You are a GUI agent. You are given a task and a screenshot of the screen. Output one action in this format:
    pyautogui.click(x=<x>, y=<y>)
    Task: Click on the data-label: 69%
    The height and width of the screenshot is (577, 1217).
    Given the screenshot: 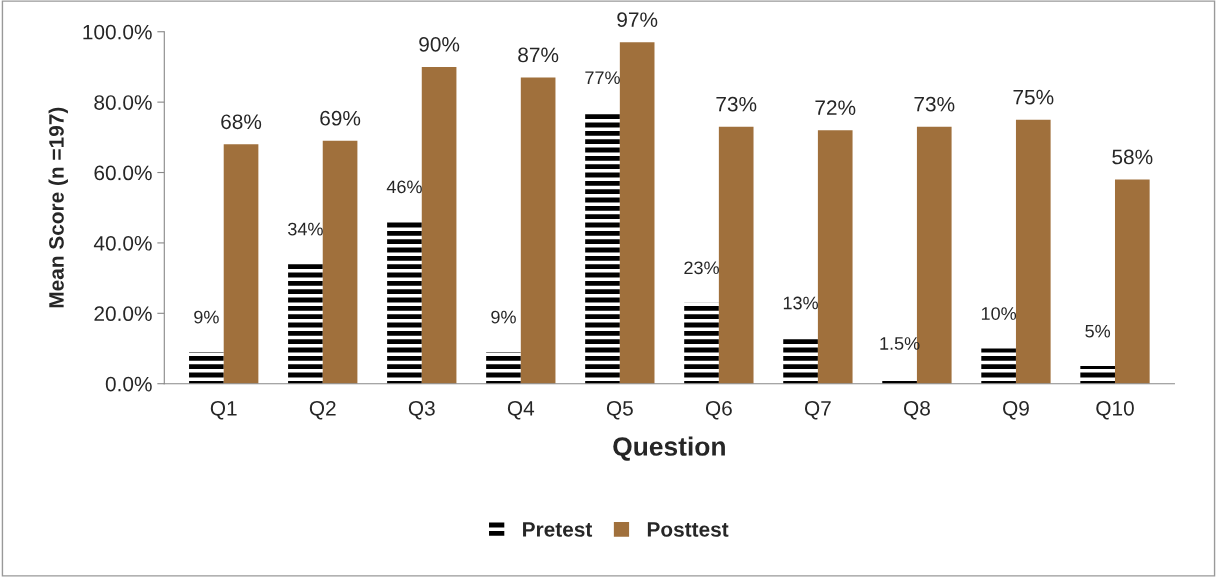 What is the action you would take?
    pyautogui.click(x=340, y=118)
    